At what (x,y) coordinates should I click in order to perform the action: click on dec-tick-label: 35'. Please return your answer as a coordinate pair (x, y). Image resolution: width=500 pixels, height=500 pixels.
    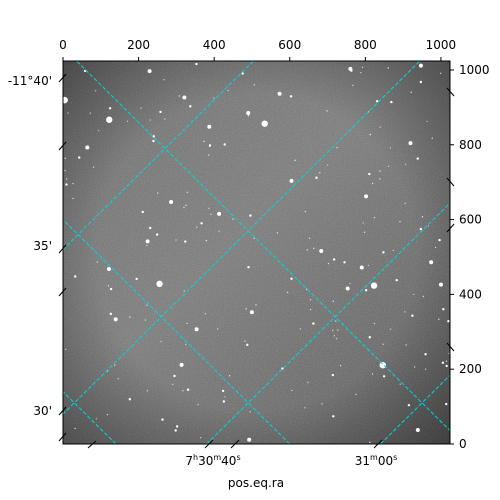
    Looking at the image, I should click on (42, 246).